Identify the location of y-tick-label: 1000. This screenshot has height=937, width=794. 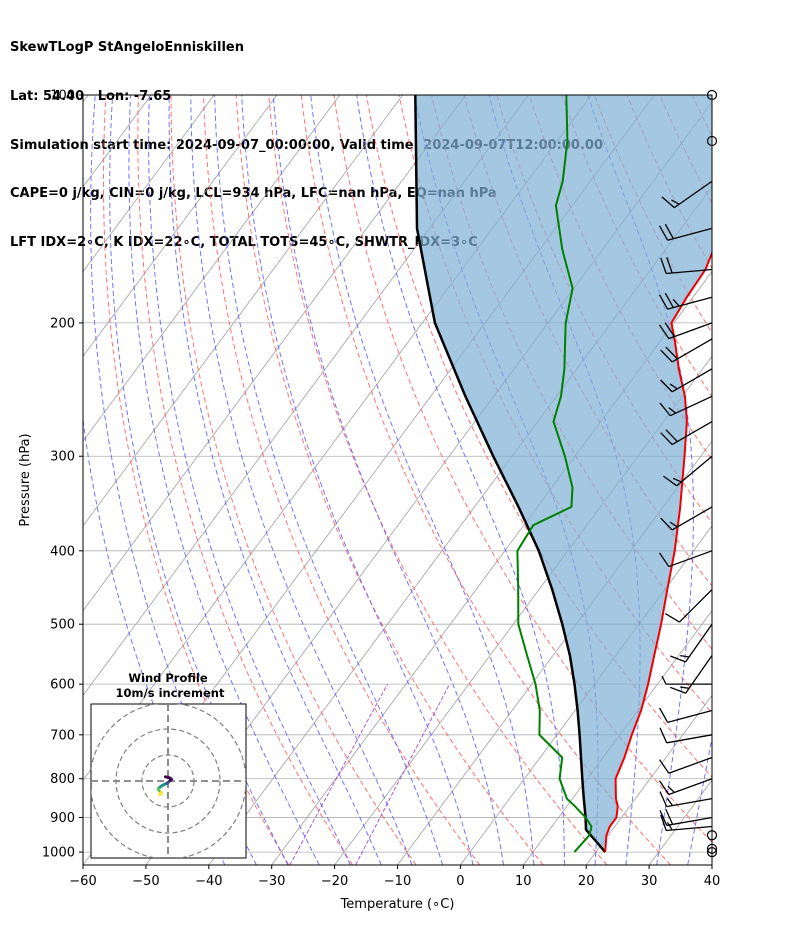
(58, 853).